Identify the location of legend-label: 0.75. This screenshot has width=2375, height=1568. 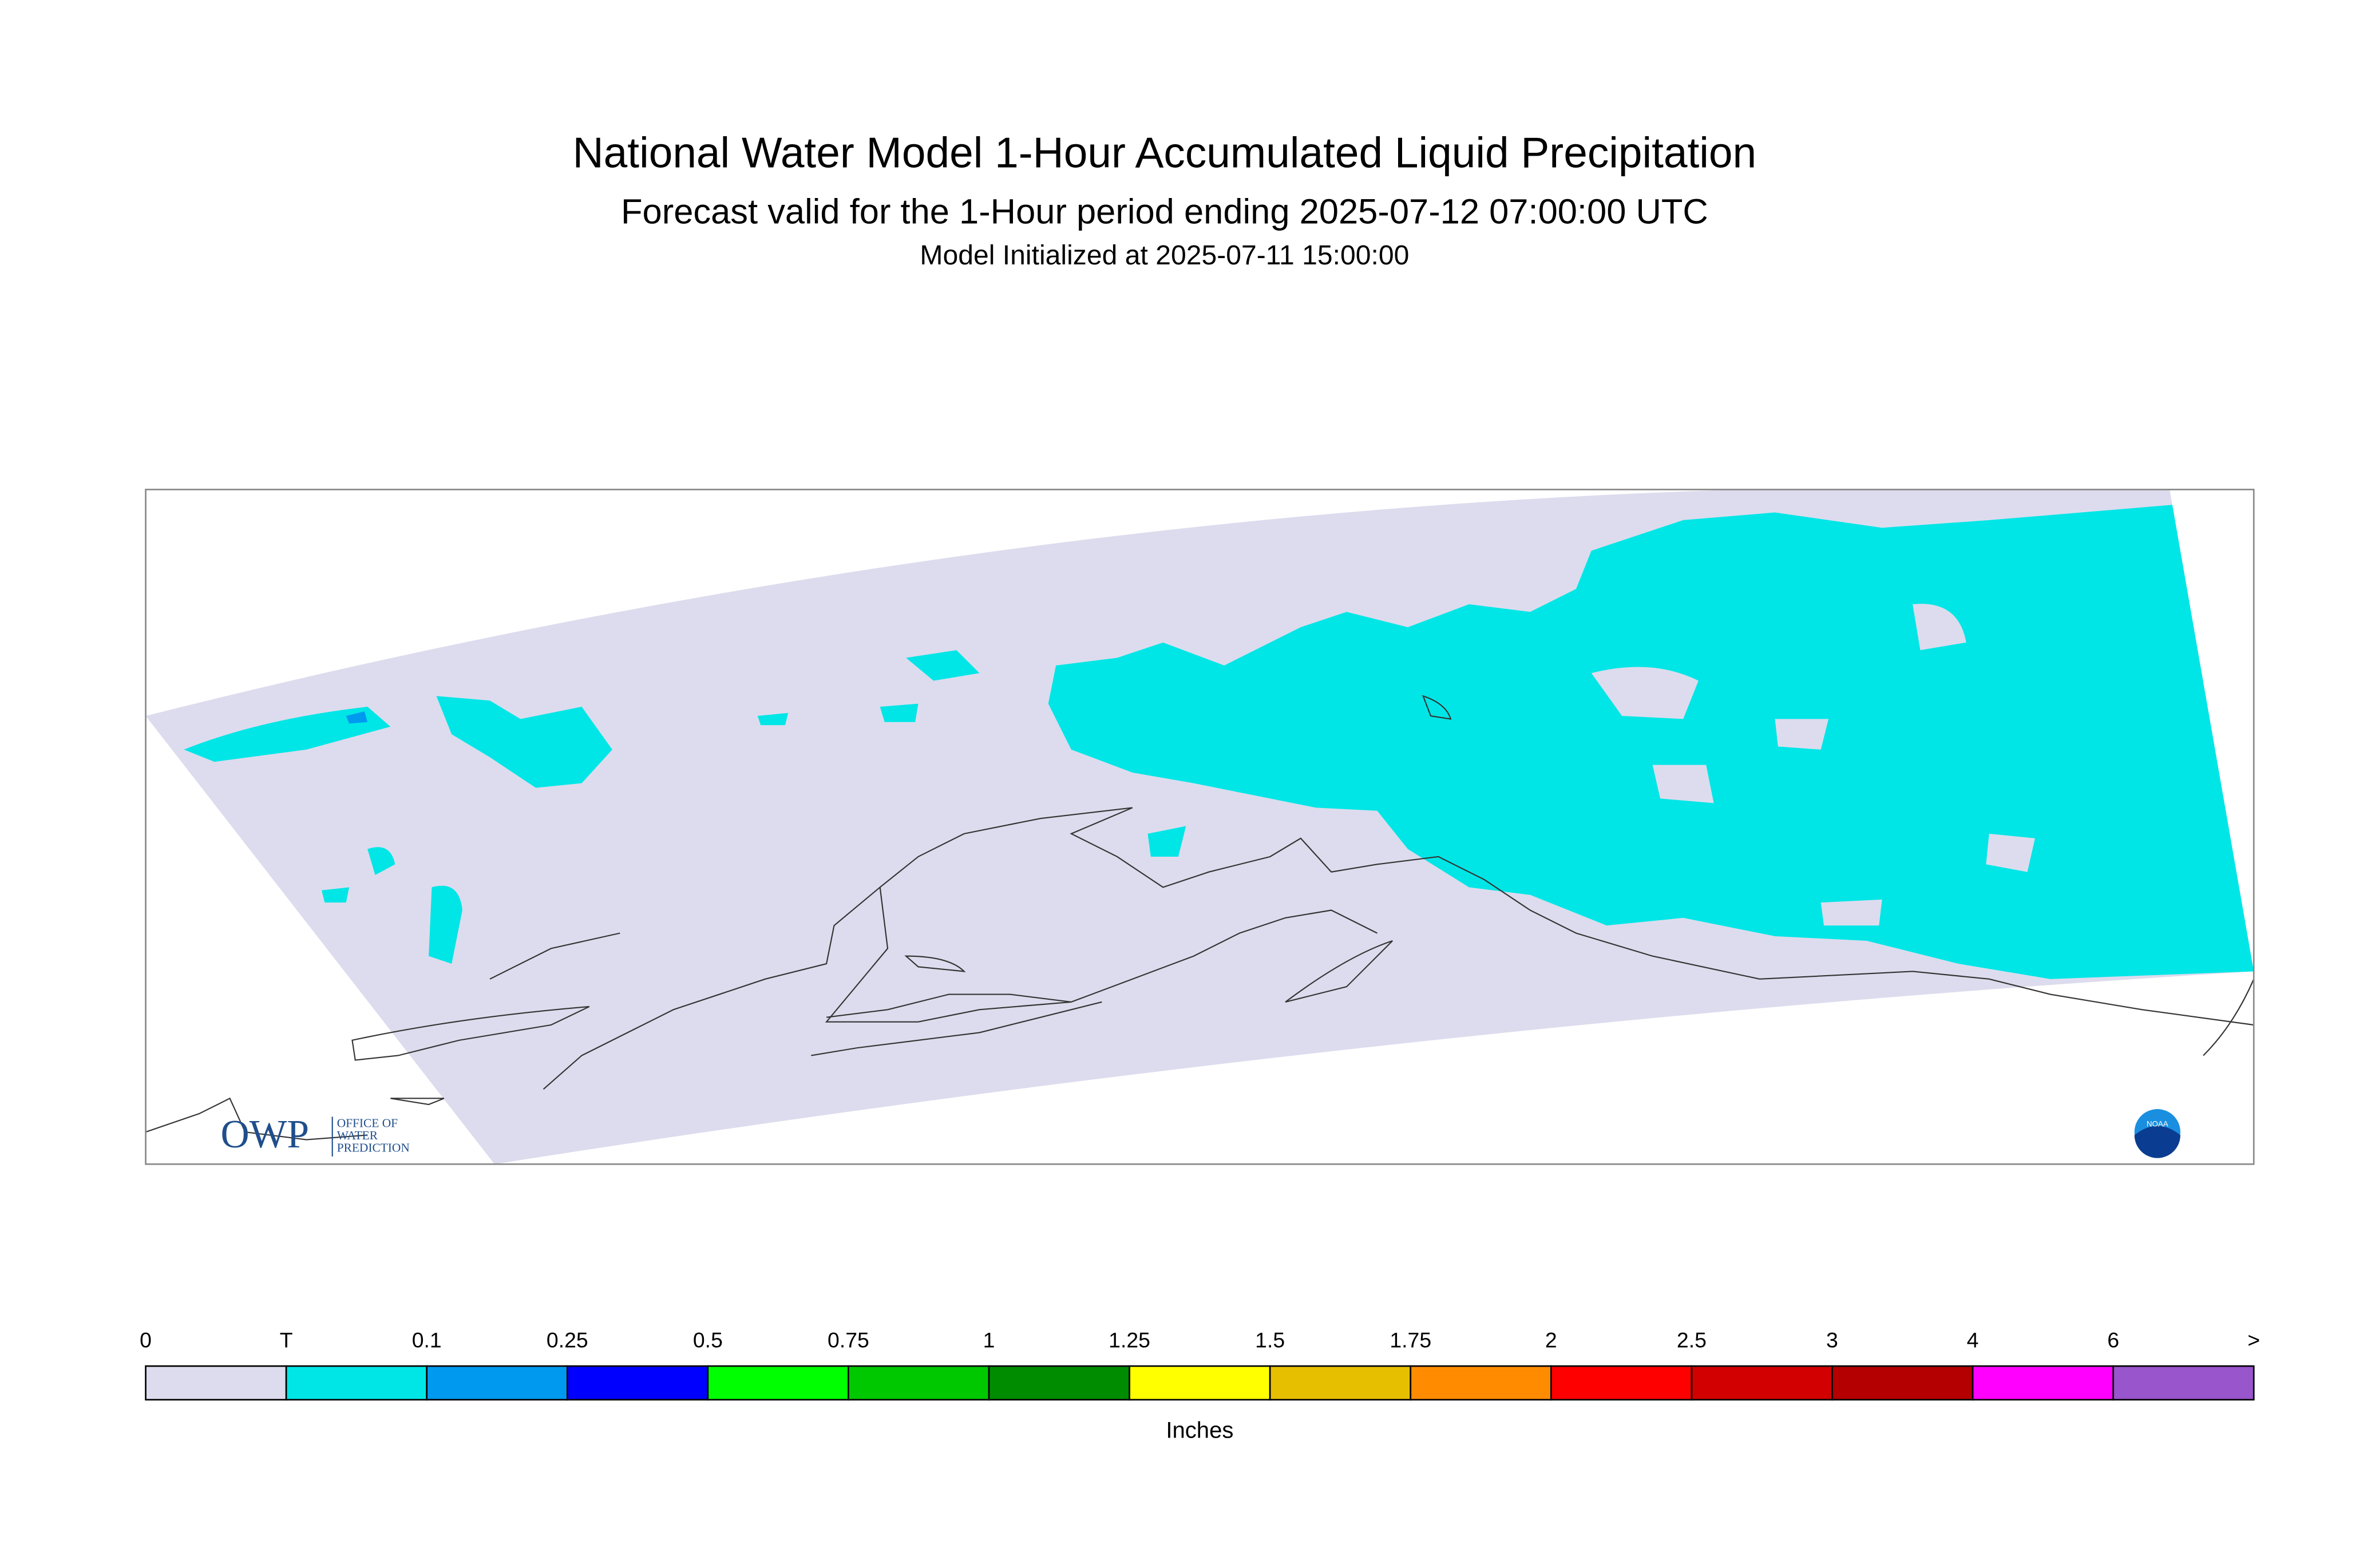
(848, 1340).